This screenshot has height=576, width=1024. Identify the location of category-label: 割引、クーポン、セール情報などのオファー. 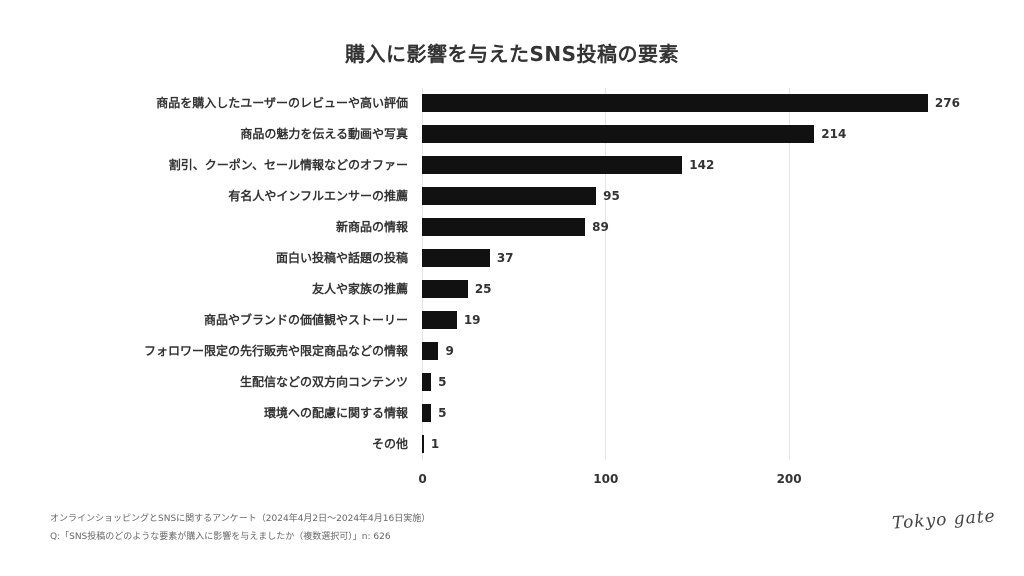
(288, 165).